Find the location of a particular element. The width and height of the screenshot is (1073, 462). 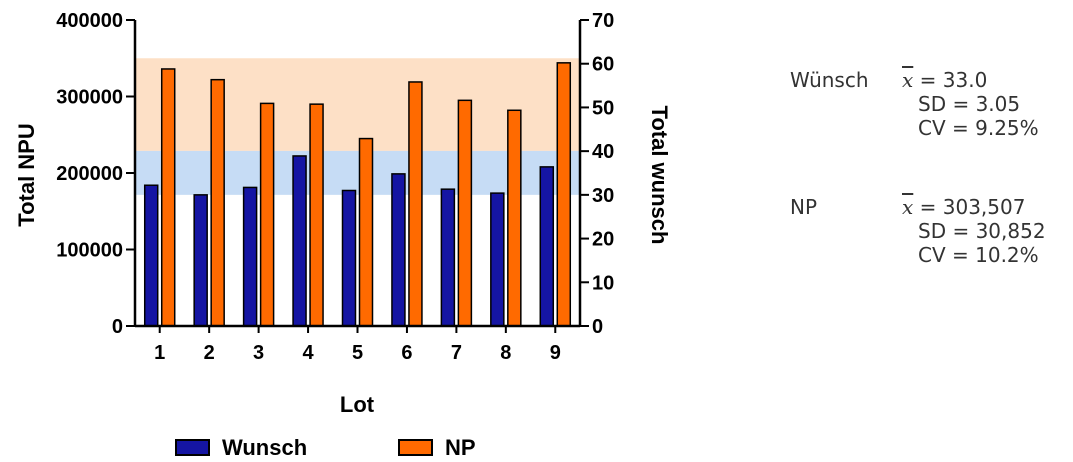

x-tick-label: 6 is located at coordinates (406, 353).